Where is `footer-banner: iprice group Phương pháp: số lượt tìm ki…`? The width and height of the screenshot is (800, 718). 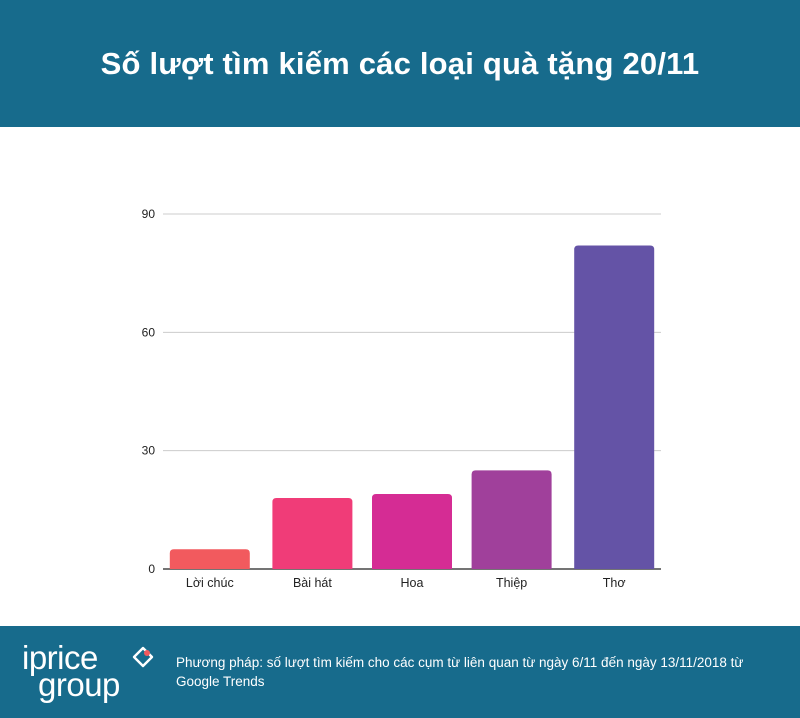 footer-banner: iprice group Phương pháp: số lượt tìm ki… is located at coordinates (400, 672).